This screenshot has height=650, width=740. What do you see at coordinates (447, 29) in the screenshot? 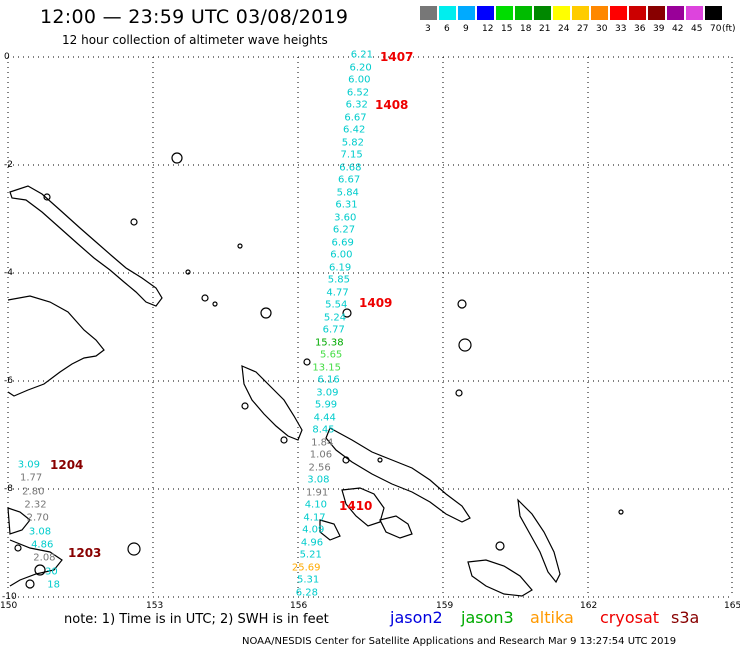
I see `scale-label: 6` at bounding box center [447, 29].